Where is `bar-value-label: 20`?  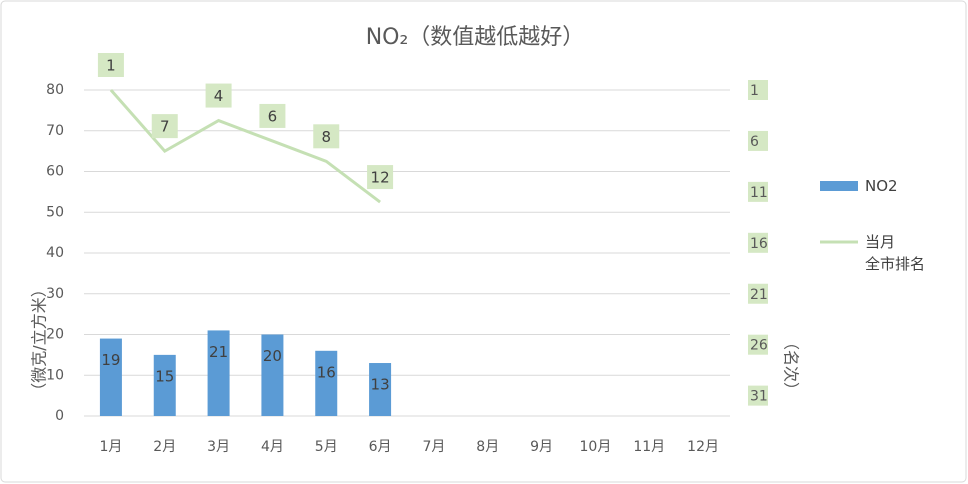 bar-value-label: 20 is located at coordinates (272, 356).